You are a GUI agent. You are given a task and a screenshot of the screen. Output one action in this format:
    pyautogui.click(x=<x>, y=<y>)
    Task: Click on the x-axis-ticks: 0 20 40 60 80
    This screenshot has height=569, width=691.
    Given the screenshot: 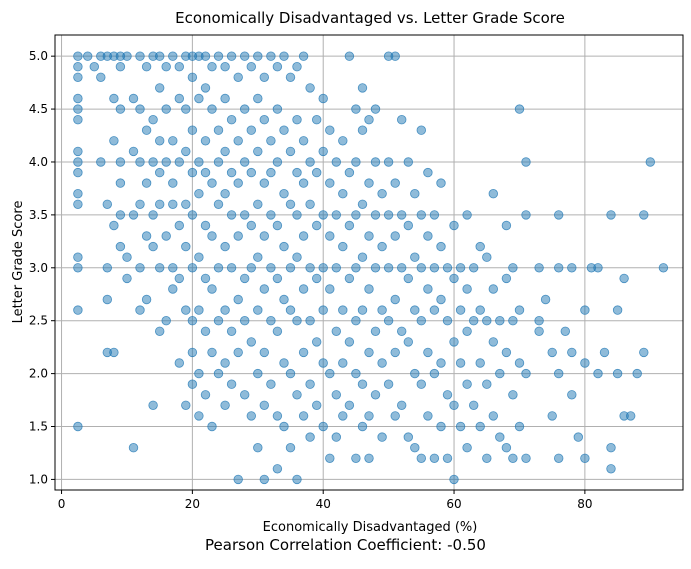 What is the action you would take?
    pyautogui.click(x=325, y=500)
    